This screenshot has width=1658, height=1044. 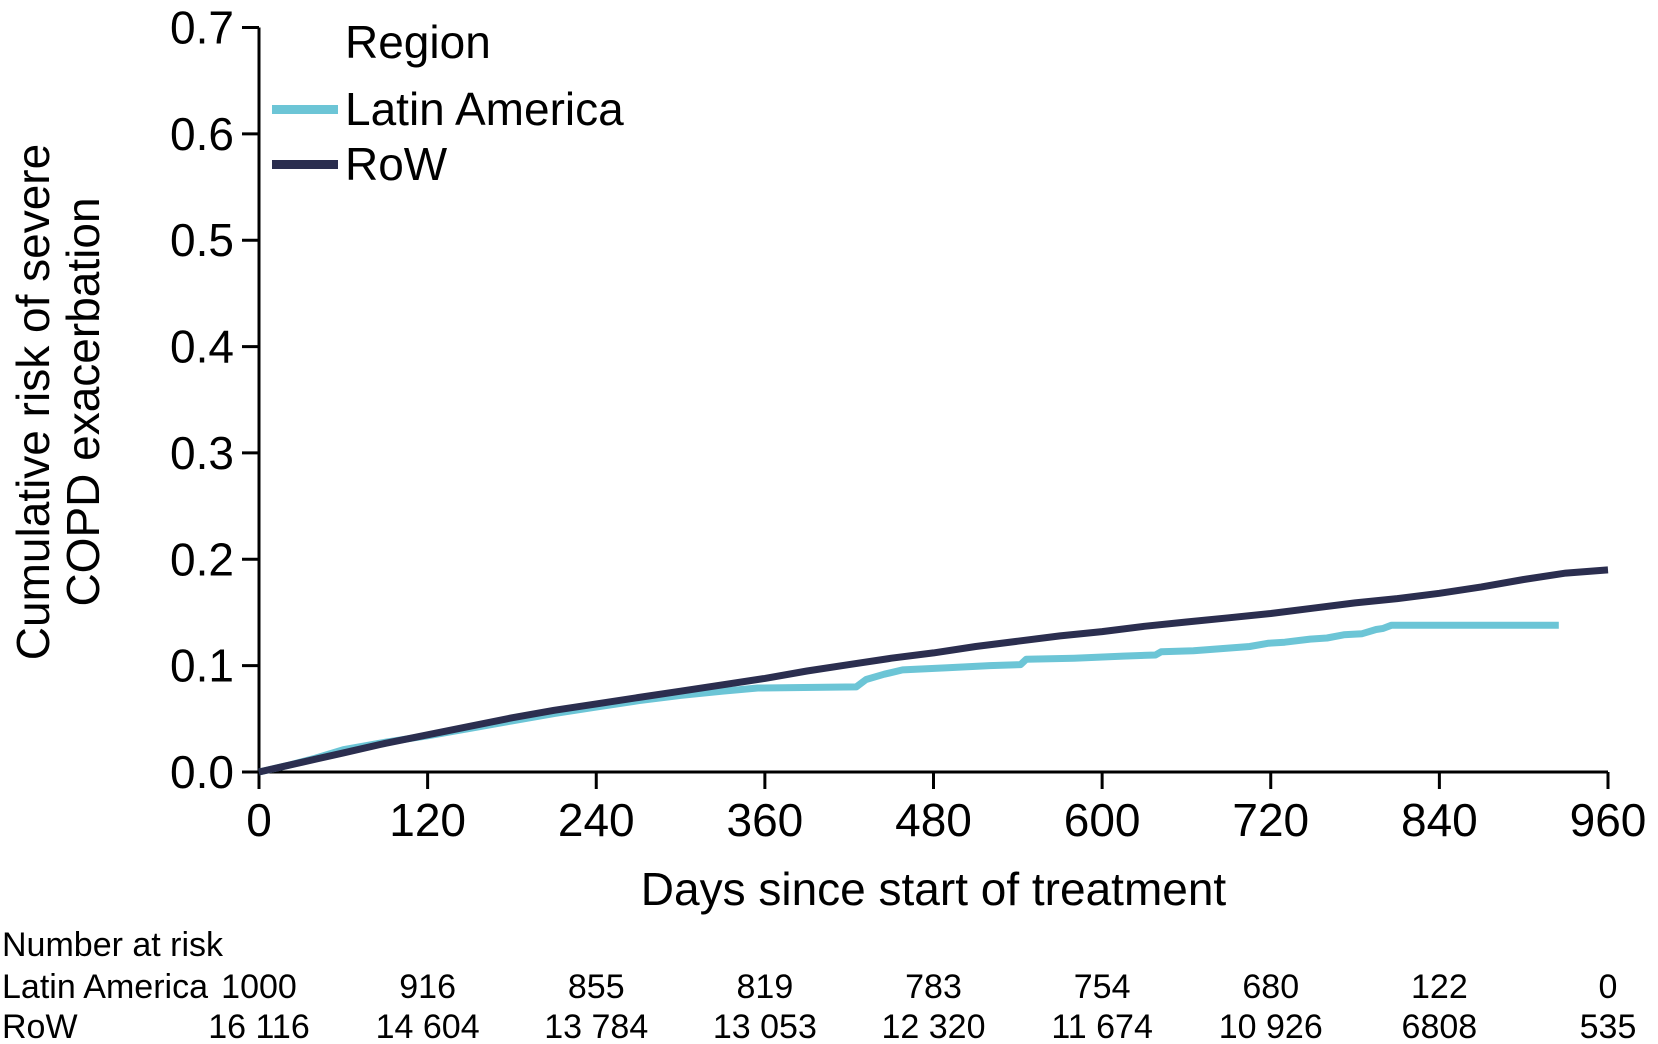 What do you see at coordinates (596, 987) in the screenshot?
I see `risk-value: 855` at bounding box center [596, 987].